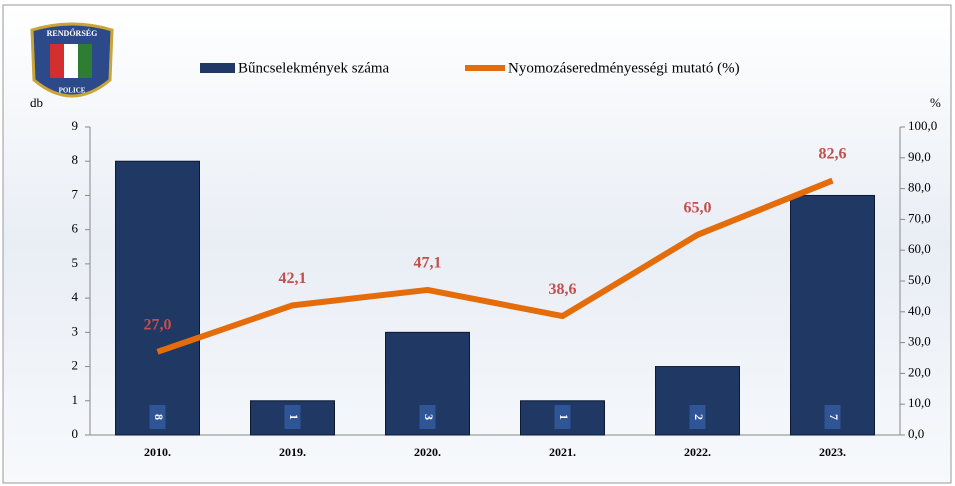 Image resolution: width=955 pixels, height=486 pixels. Describe the element at coordinates (293, 278) in the screenshot. I see `value-label: 42,1` at that location.